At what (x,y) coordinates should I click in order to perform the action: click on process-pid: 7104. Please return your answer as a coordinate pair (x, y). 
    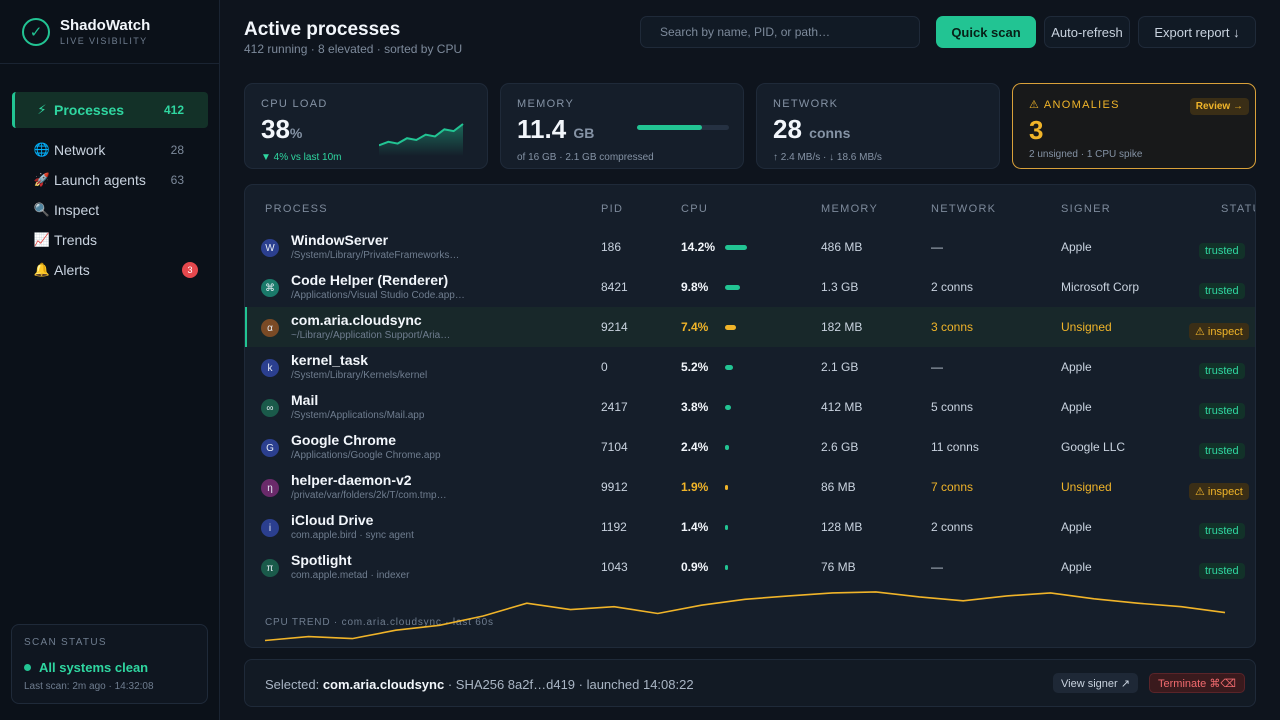
    Looking at the image, I should click on (614, 447).